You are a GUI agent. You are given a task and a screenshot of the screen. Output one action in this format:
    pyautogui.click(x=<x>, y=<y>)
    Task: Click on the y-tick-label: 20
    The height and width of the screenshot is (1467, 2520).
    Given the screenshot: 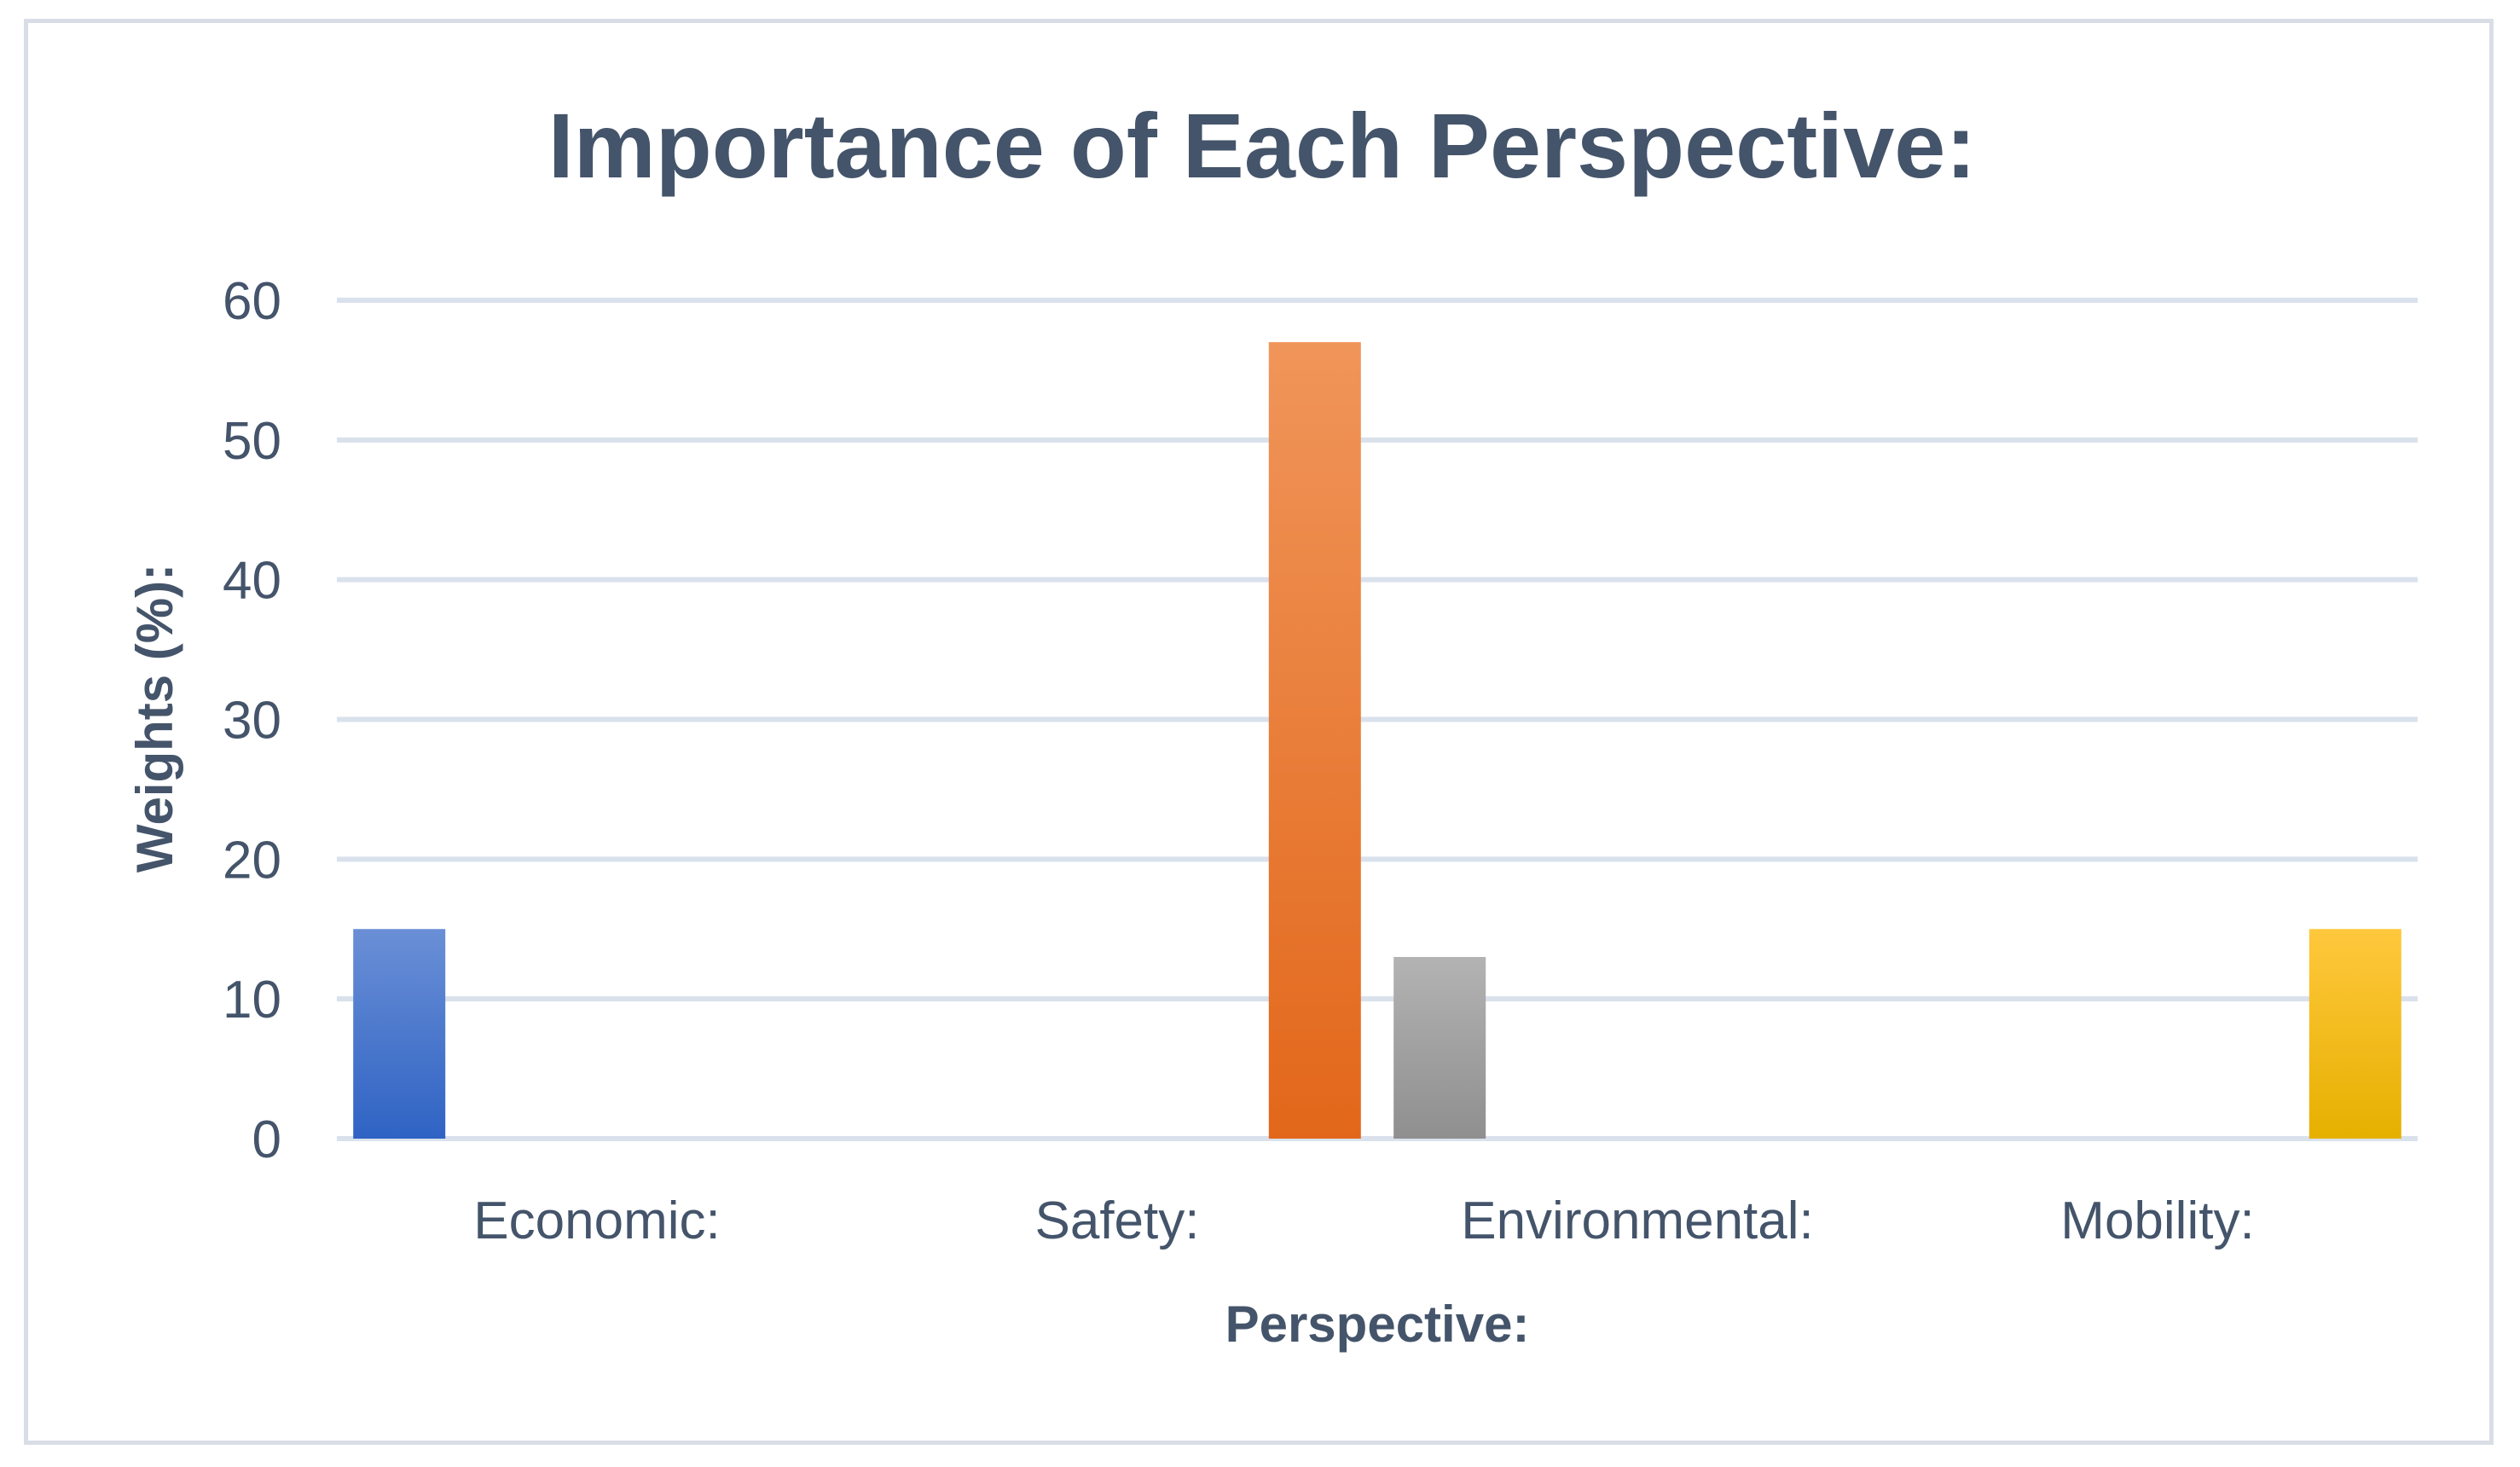 What is the action you would take?
    pyautogui.click(x=252, y=860)
    